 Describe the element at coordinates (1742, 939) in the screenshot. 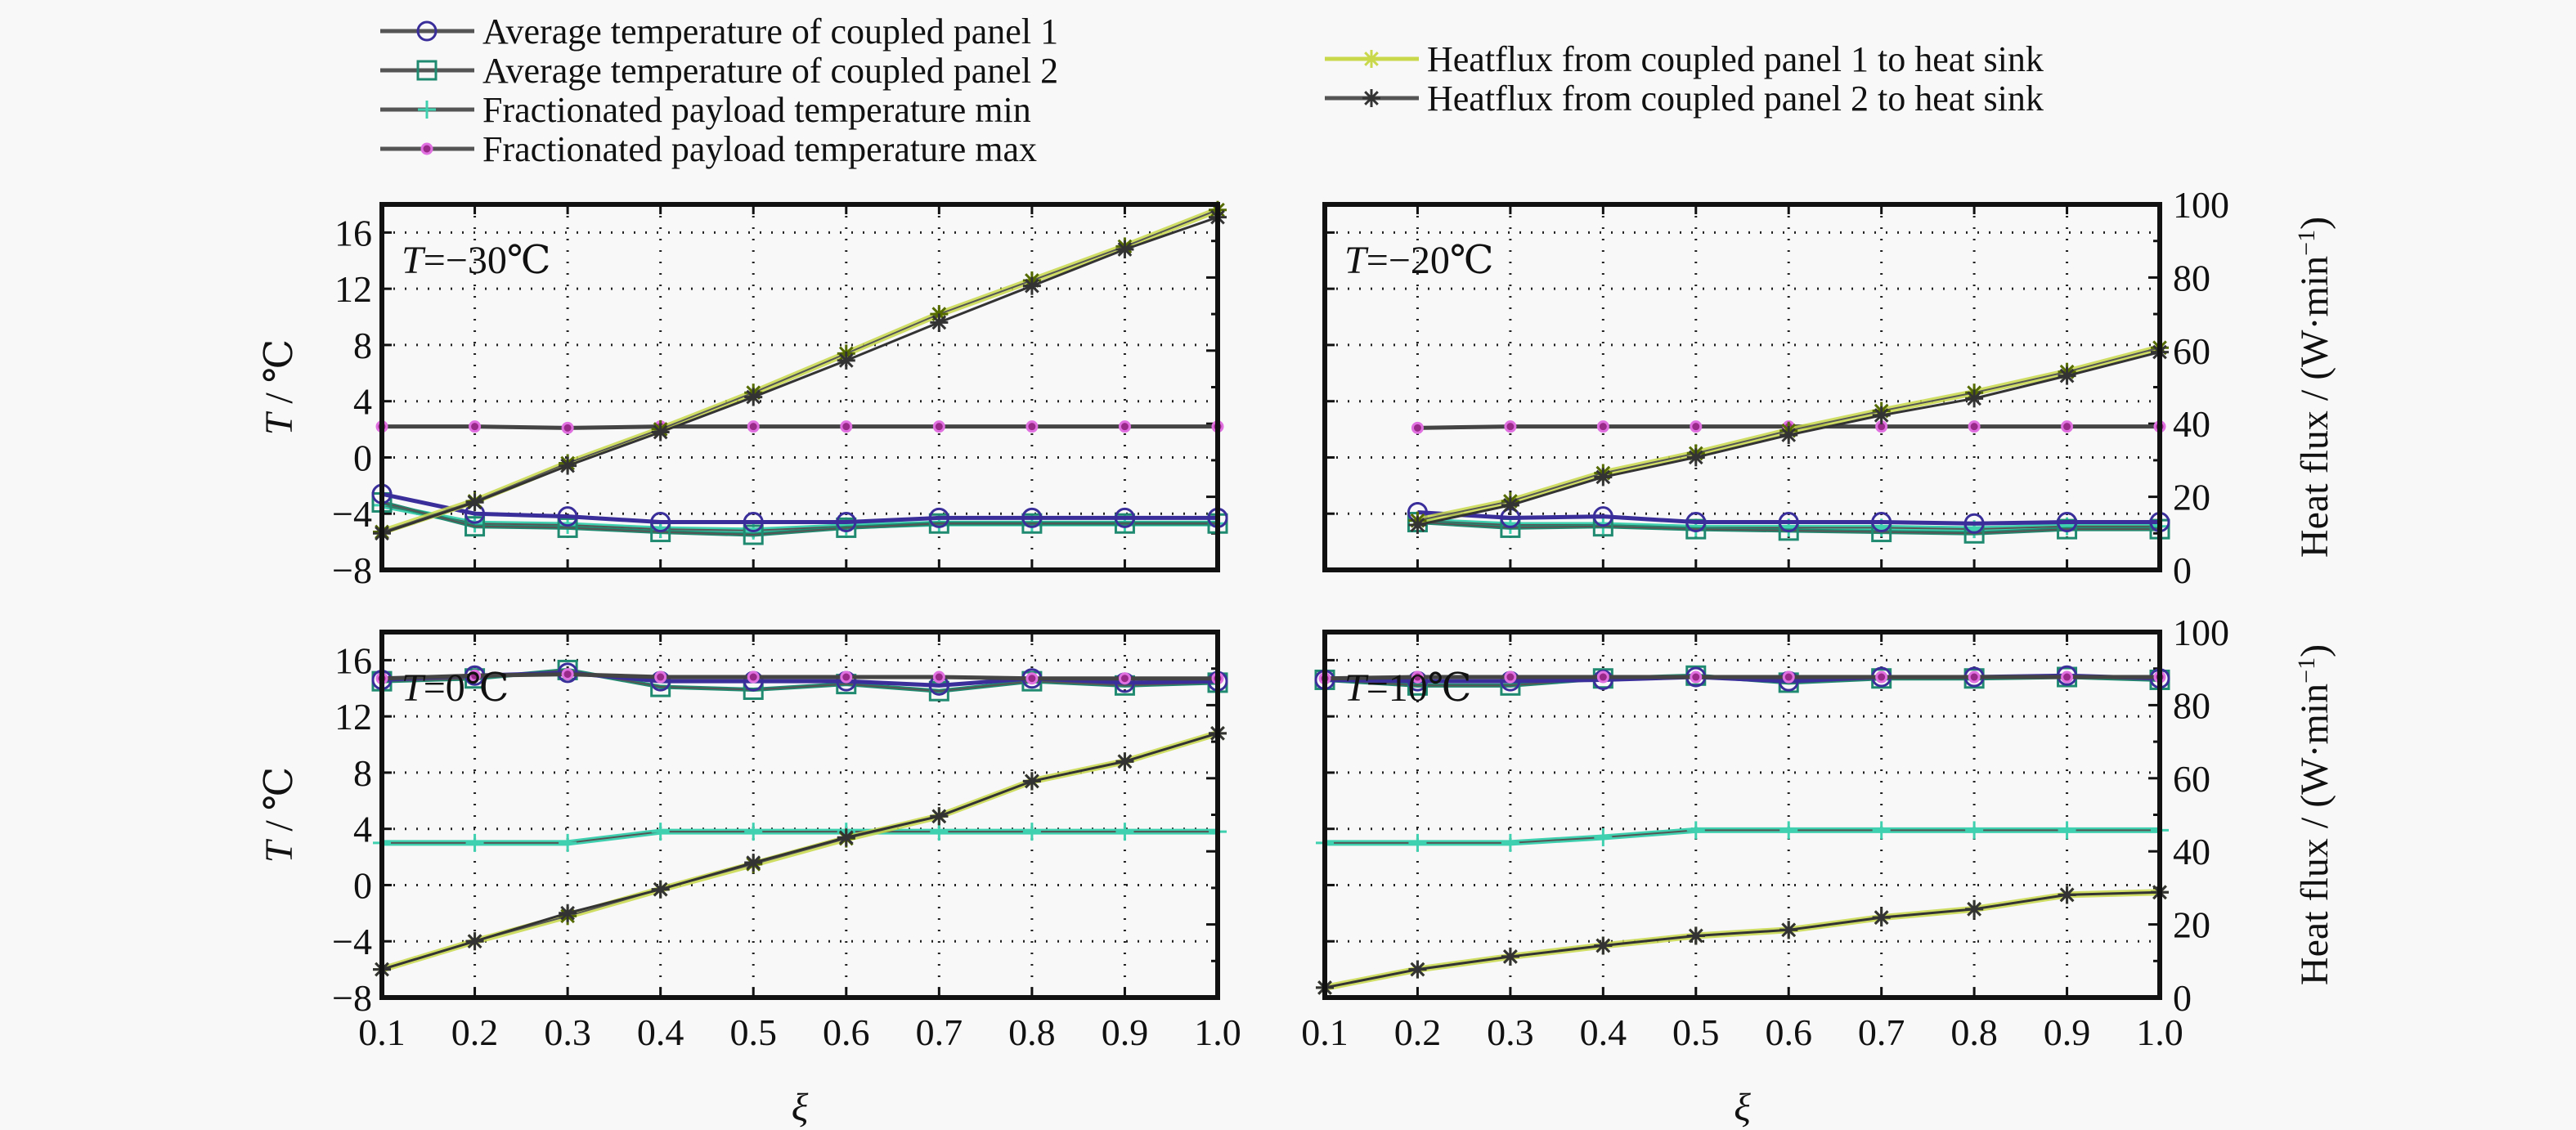

I see `series-line` at that location.